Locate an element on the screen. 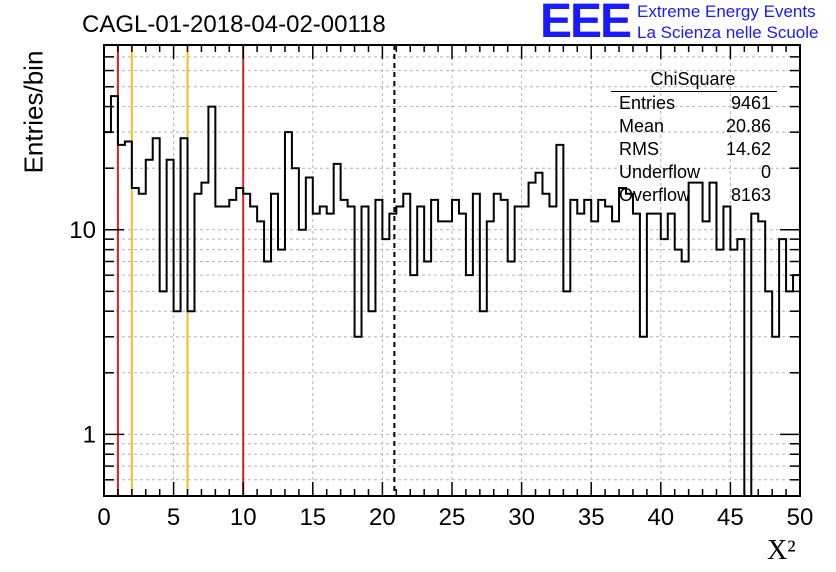 The height and width of the screenshot is (572, 836). x-tick-label: 5 is located at coordinates (173, 517).